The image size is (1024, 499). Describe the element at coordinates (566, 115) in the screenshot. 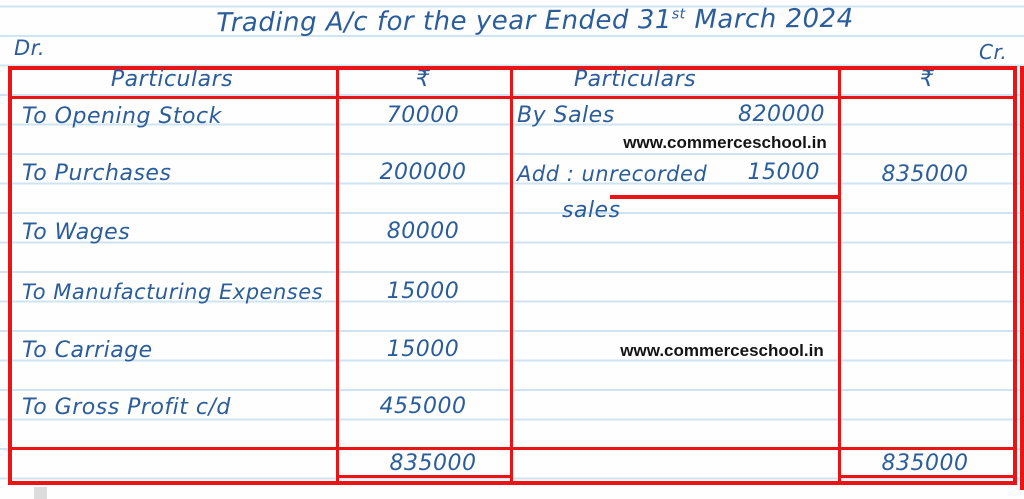

I see `credit-sales-label: By Sales` at that location.